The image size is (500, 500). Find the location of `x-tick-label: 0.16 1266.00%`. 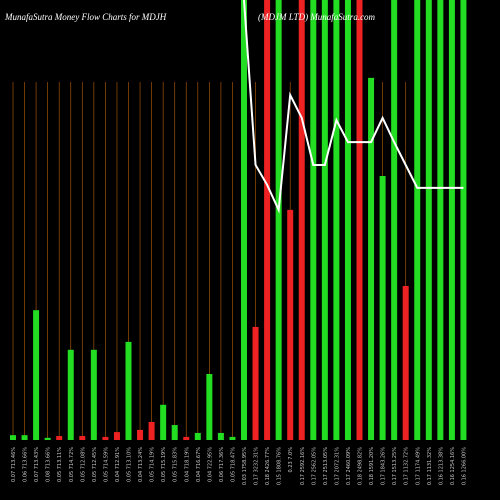

x-tick-label: 0.16 1266.00% is located at coordinates (464, 466).